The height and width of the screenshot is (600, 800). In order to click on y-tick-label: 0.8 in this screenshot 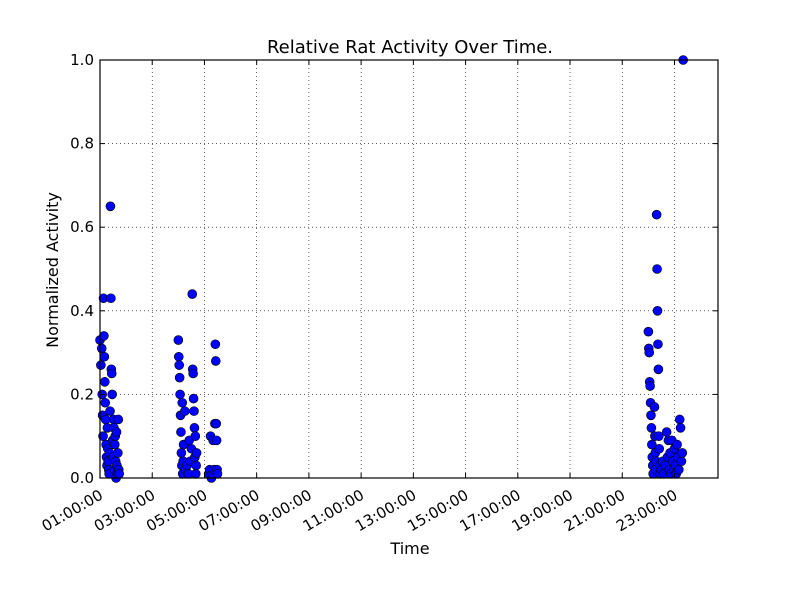, I will do `click(82, 144)`.